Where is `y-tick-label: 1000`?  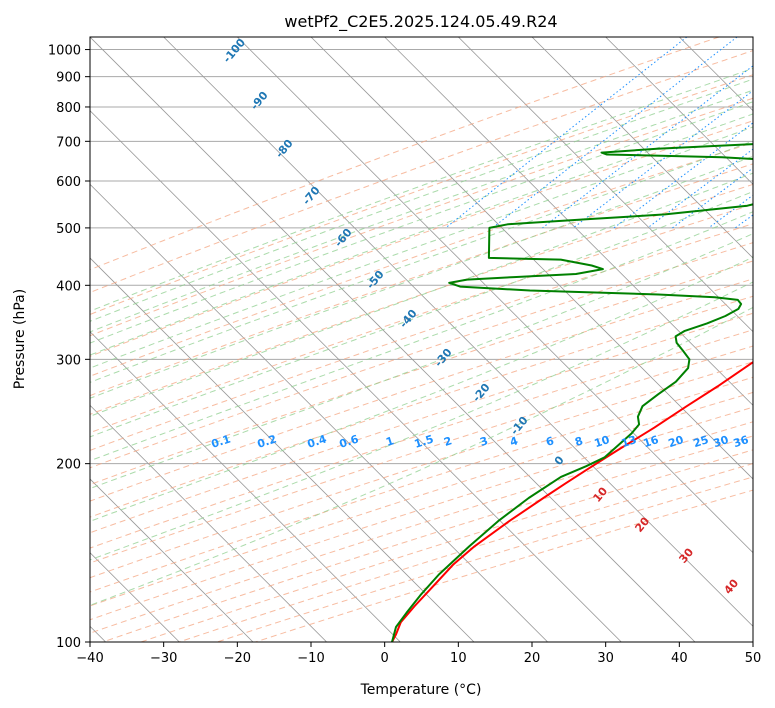 y-tick-label: 1000 is located at coordinates (64, 51).